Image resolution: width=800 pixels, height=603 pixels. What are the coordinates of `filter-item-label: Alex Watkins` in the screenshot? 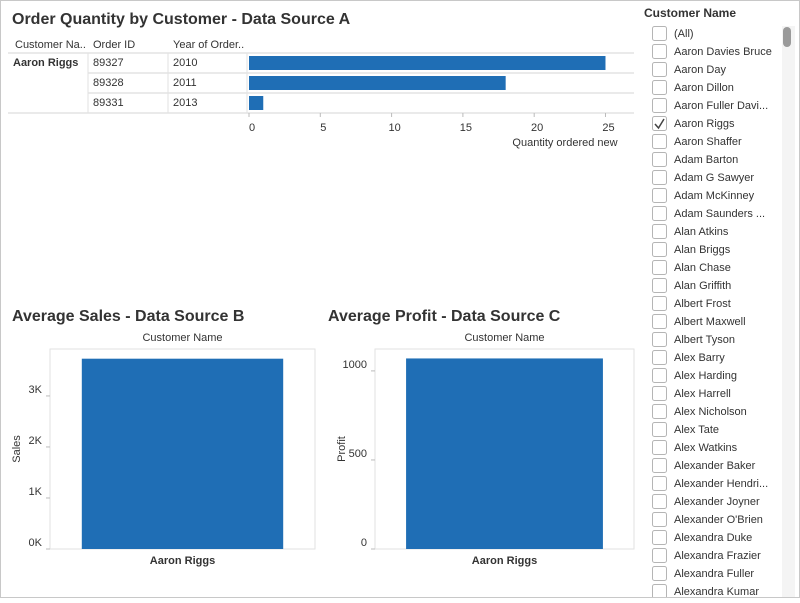 It's located at (706, 448).